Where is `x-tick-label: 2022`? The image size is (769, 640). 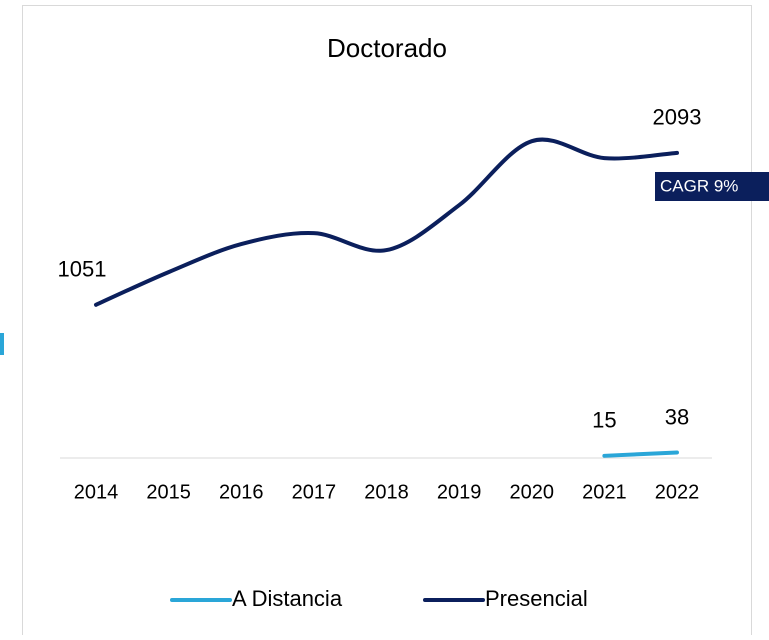
x-tick-label: 2022 is located at coordinates (677, 492).